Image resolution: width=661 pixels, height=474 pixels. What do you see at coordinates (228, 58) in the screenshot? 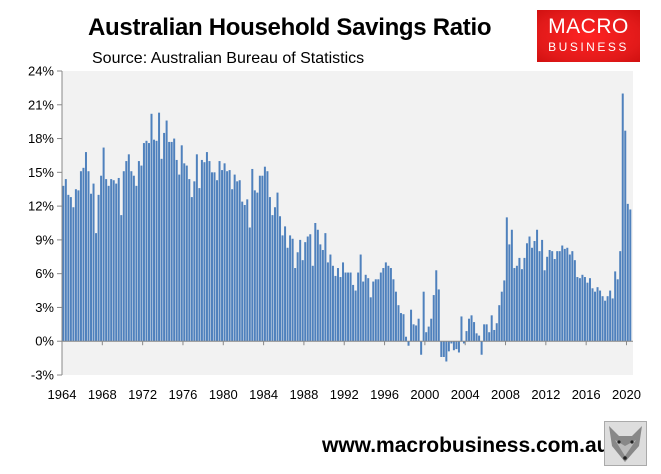
I see `chart-subtitle: Source: Australian Bureau of Statistics` at bounding box center [228, 58].